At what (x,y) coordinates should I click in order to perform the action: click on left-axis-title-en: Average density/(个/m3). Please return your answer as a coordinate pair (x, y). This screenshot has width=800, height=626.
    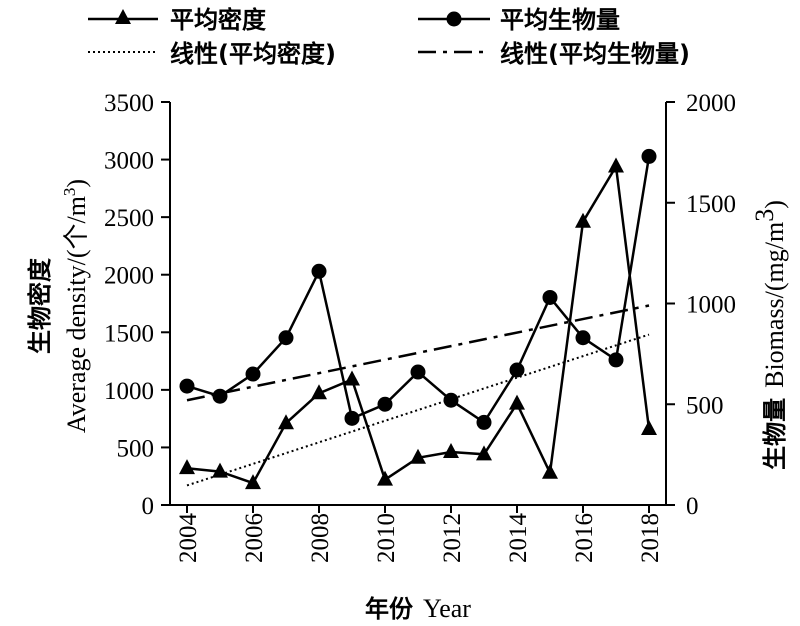
    Looking at the image, I should click on (75, 306).